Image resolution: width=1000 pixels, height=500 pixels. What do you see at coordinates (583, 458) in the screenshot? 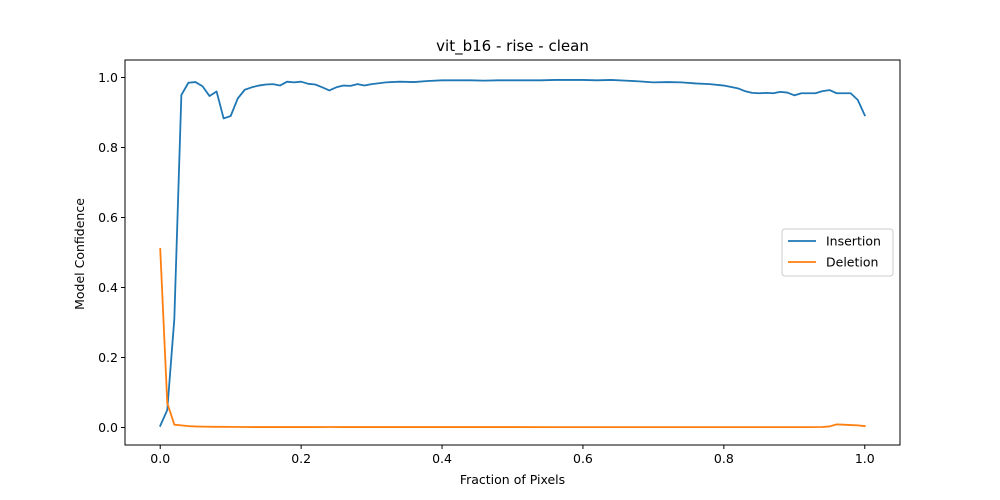
I see `x-tick-label: 0.6` at bounding box center [583, 458].